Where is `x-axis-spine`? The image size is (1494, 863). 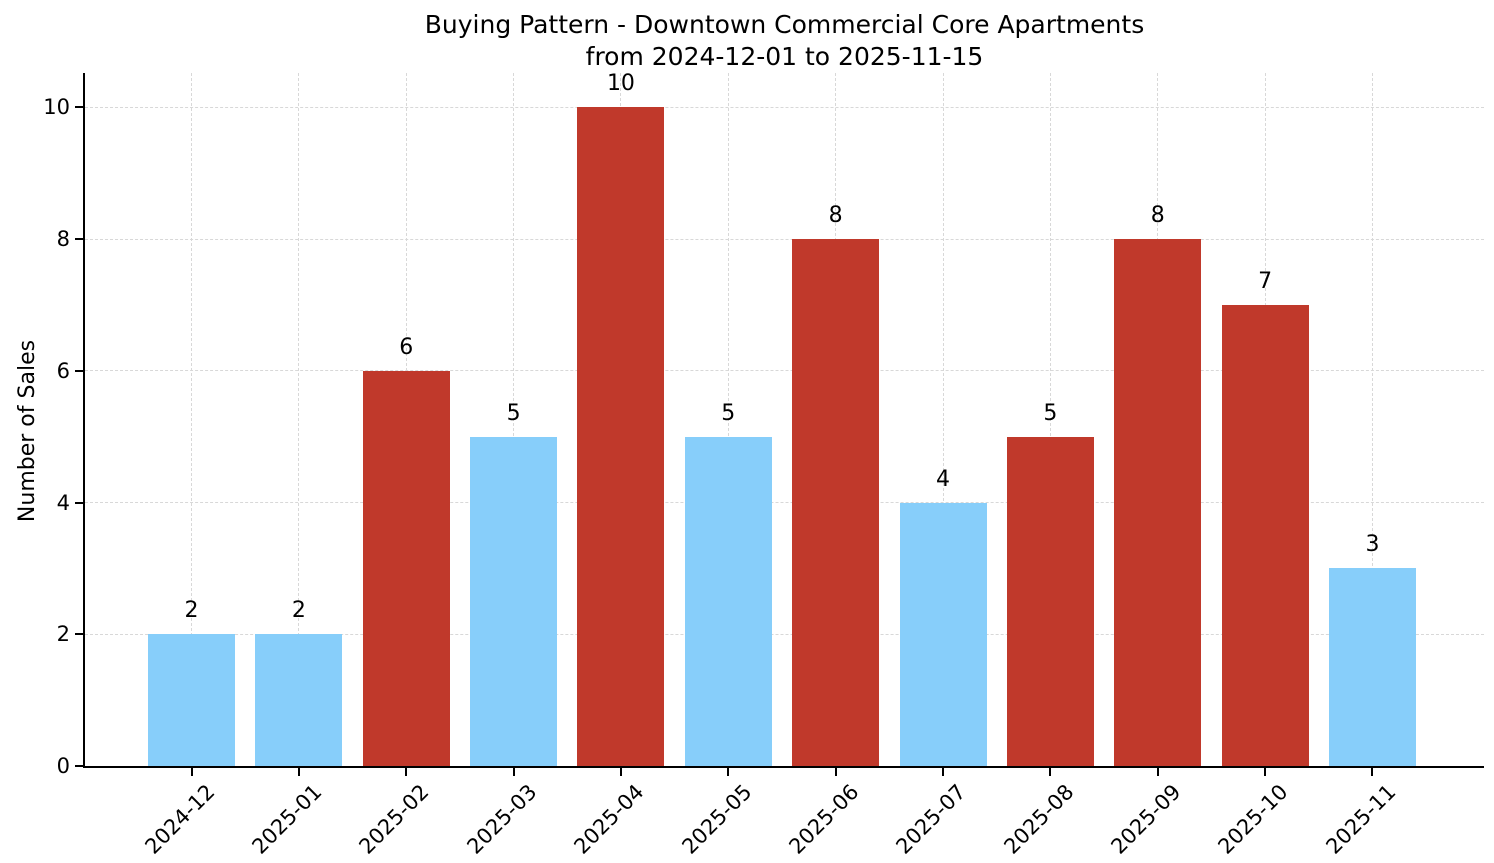
x-axis-spine is located at coordinates (783, 767).